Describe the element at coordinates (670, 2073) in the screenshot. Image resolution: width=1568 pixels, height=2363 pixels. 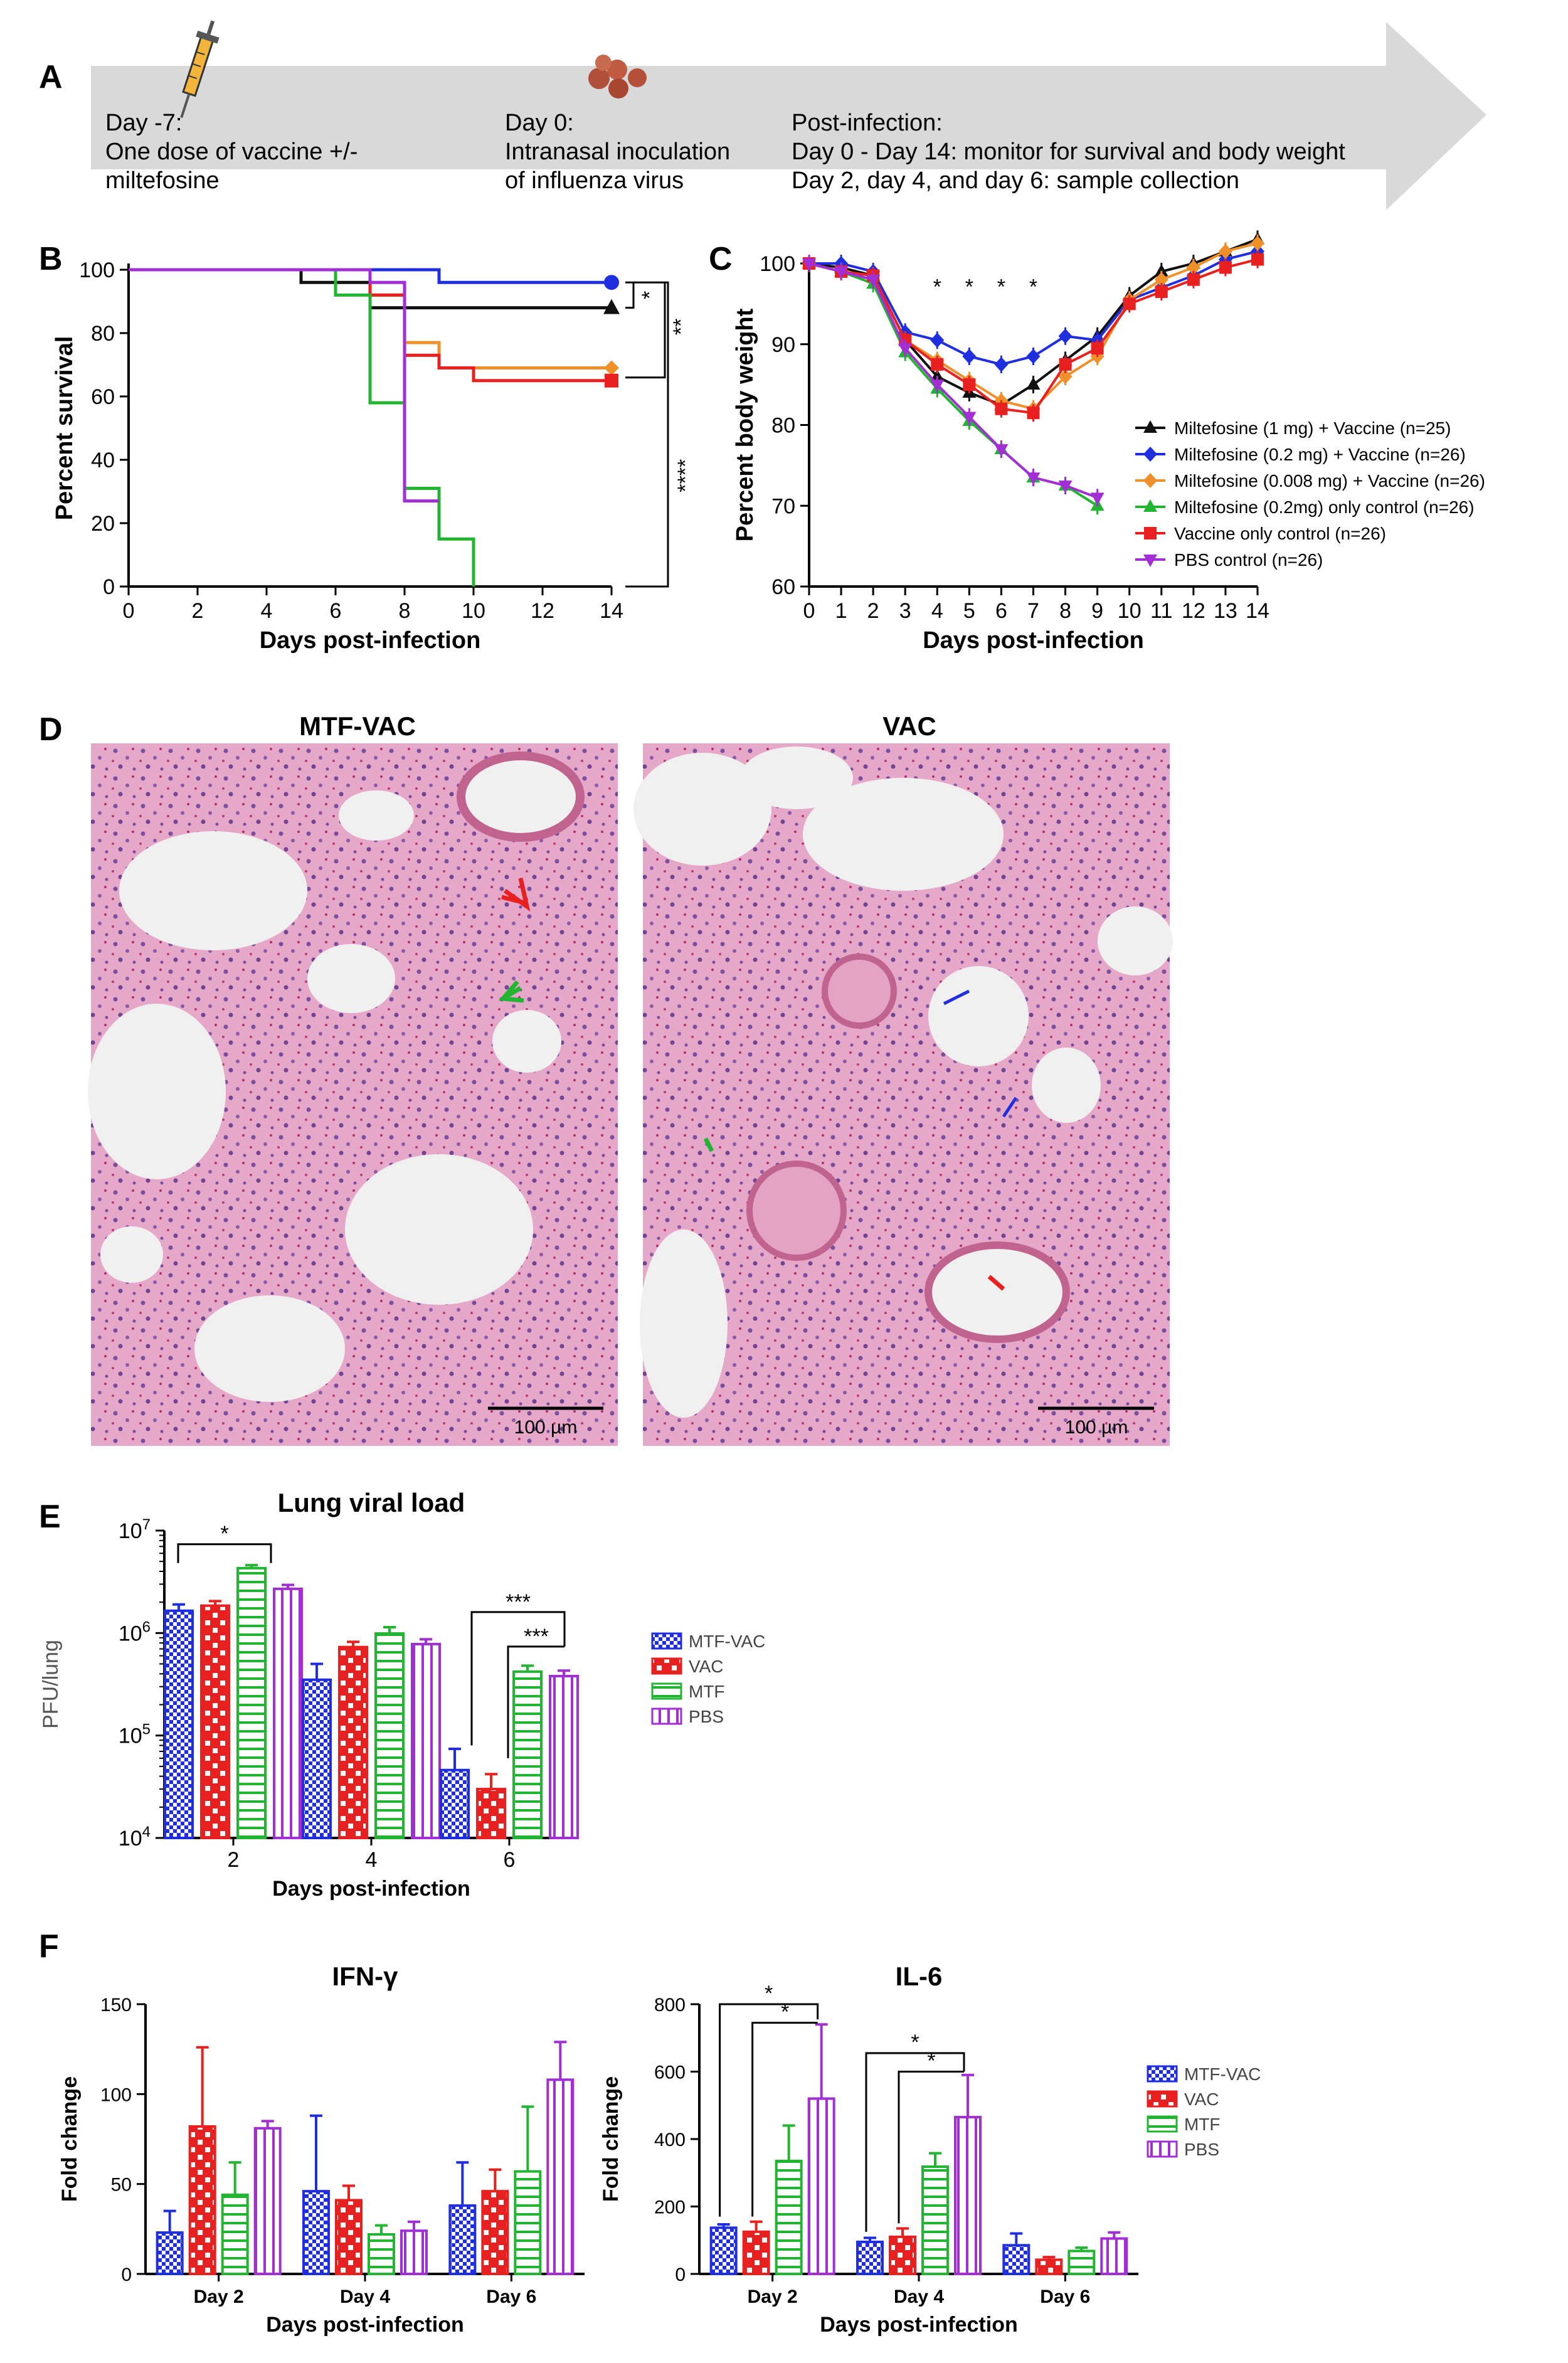
I see `y-tick-label: 600` at that location.